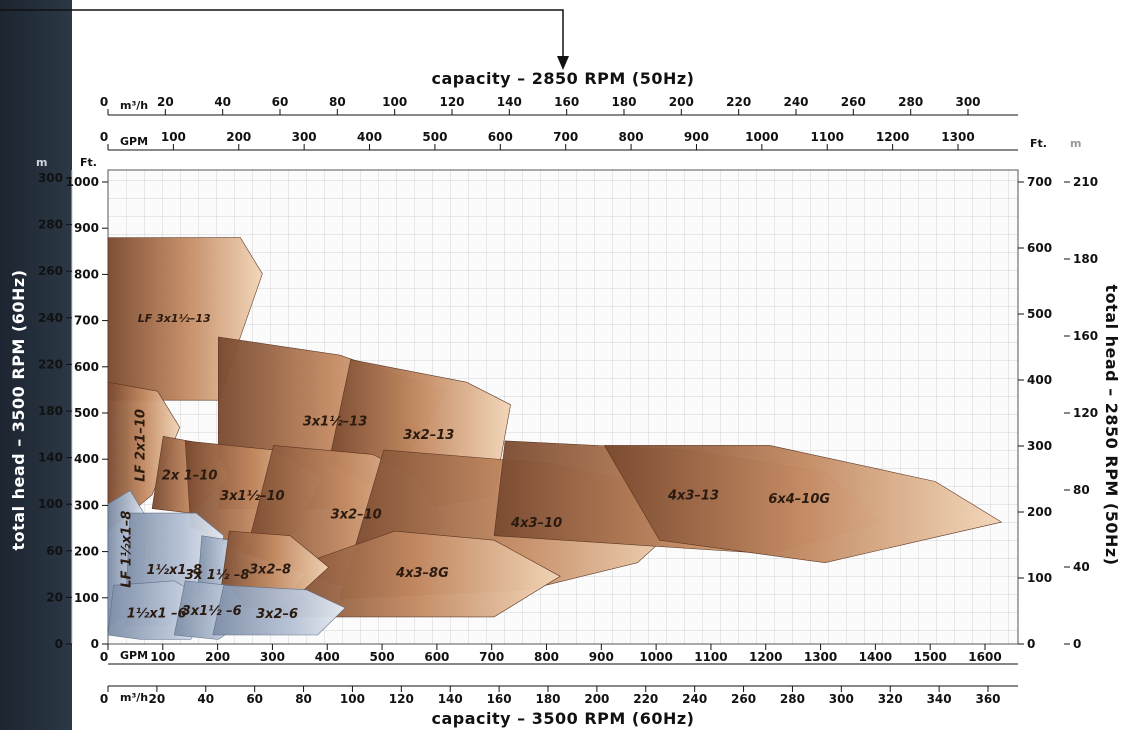 This screenshot has height=730, width=1129. Describe the element at coordinates (1085, 413) in the screenshot. I see `right-m-tick-label-3: 120` at that location.